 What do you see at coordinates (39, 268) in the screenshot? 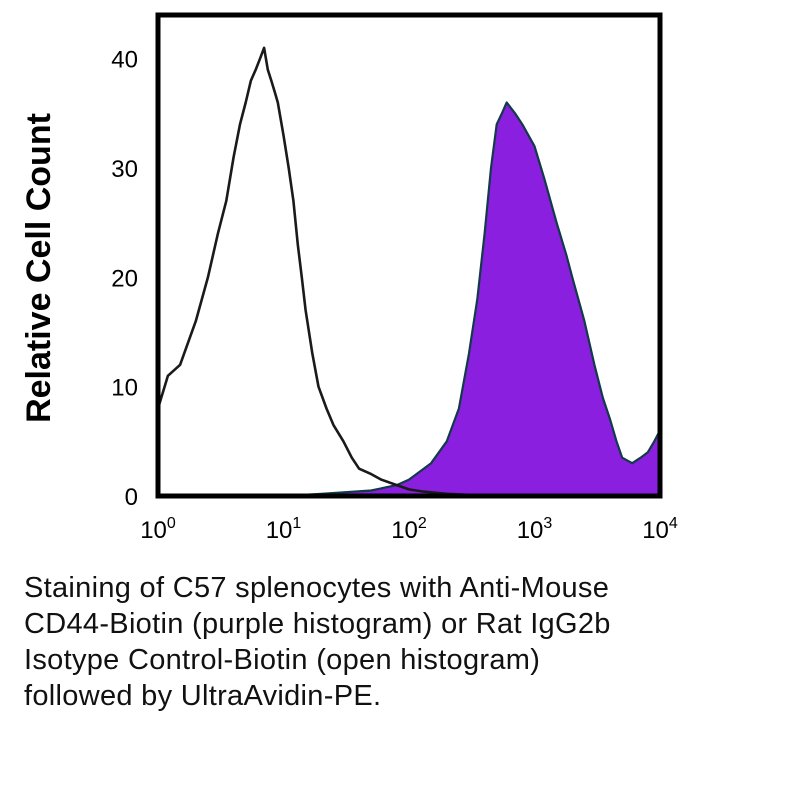
I see `y-axis-label: Relative Cell Count` at bounding box center [39, 268].